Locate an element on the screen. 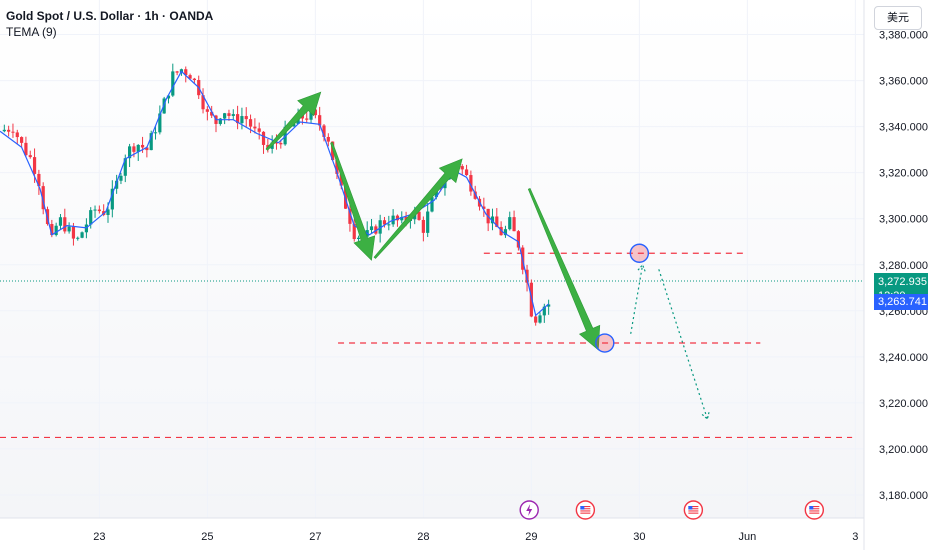  lightning-glyph is located at coordinates (529, 510).